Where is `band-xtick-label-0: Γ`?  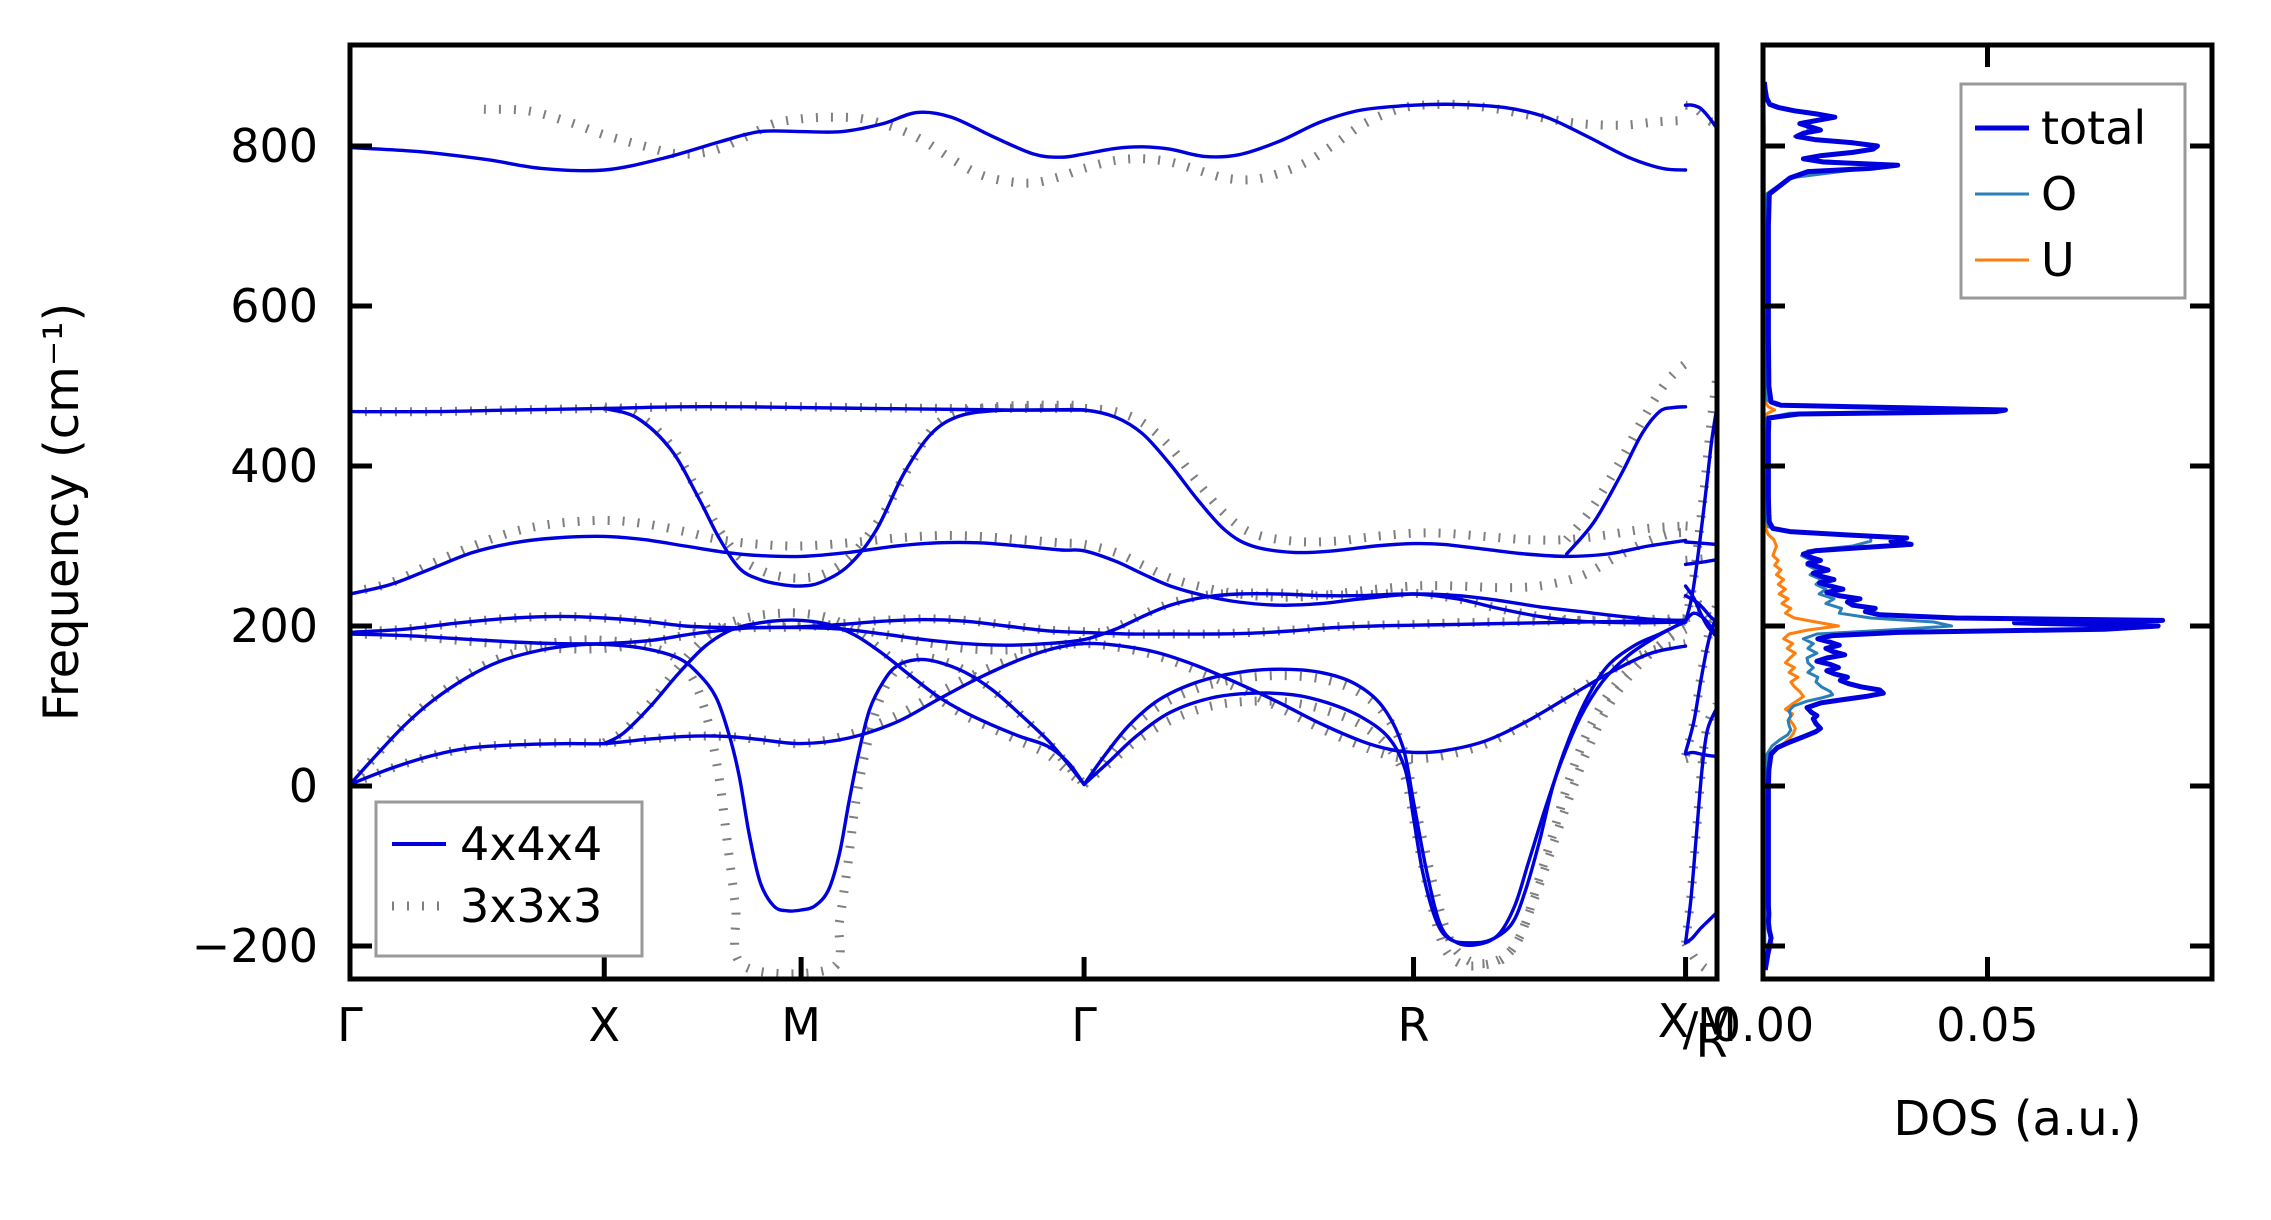 band-xtick-label-0: Γ is located at coordinates (350, 1025).